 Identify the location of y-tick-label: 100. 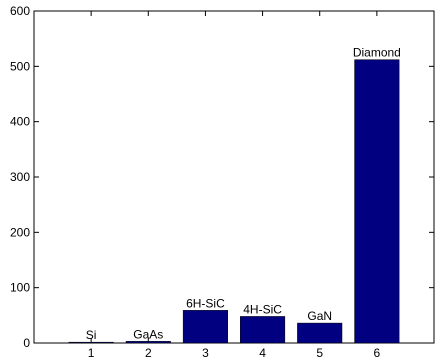
(20, 288).